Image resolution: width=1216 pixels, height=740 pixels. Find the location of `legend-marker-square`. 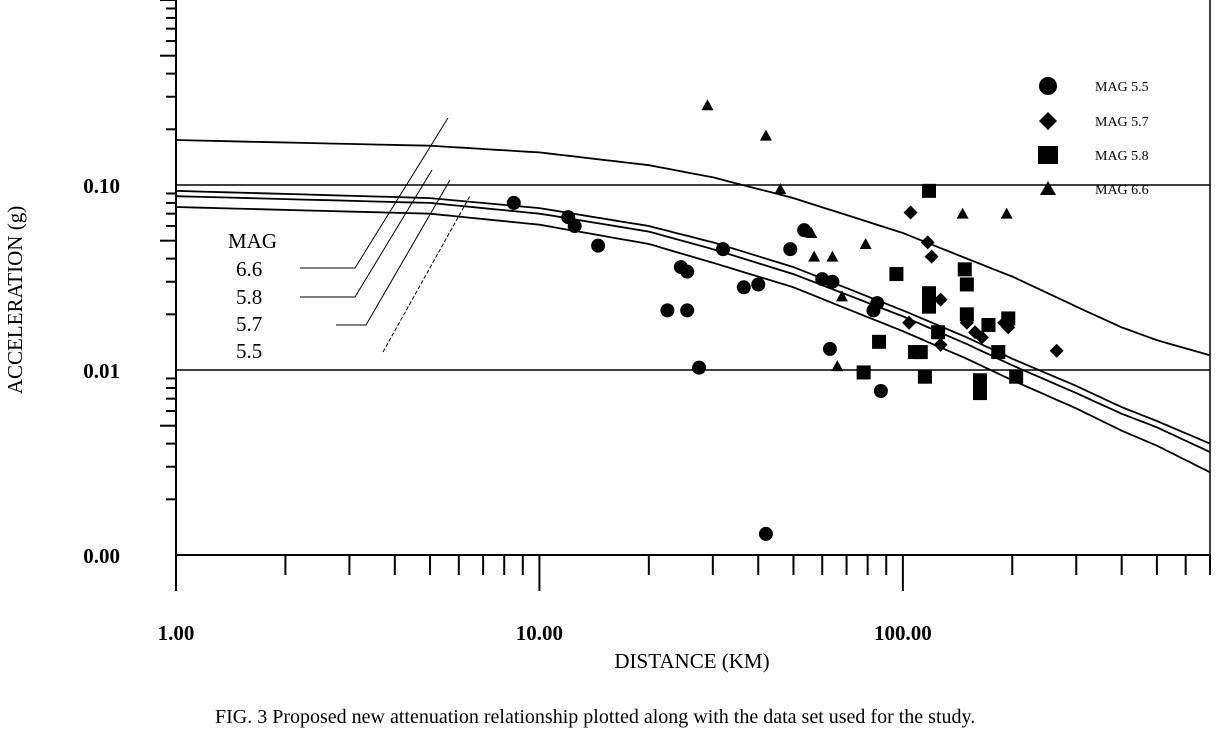

legend-marker-square is located at coordinates (1048, 155).